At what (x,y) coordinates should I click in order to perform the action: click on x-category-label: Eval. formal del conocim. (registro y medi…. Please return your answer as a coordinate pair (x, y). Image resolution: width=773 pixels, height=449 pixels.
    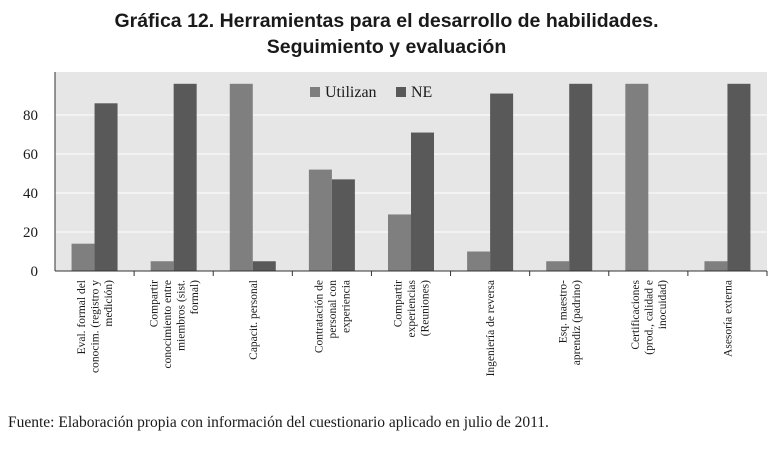
    Looking at the image, I should click on (95, 326).